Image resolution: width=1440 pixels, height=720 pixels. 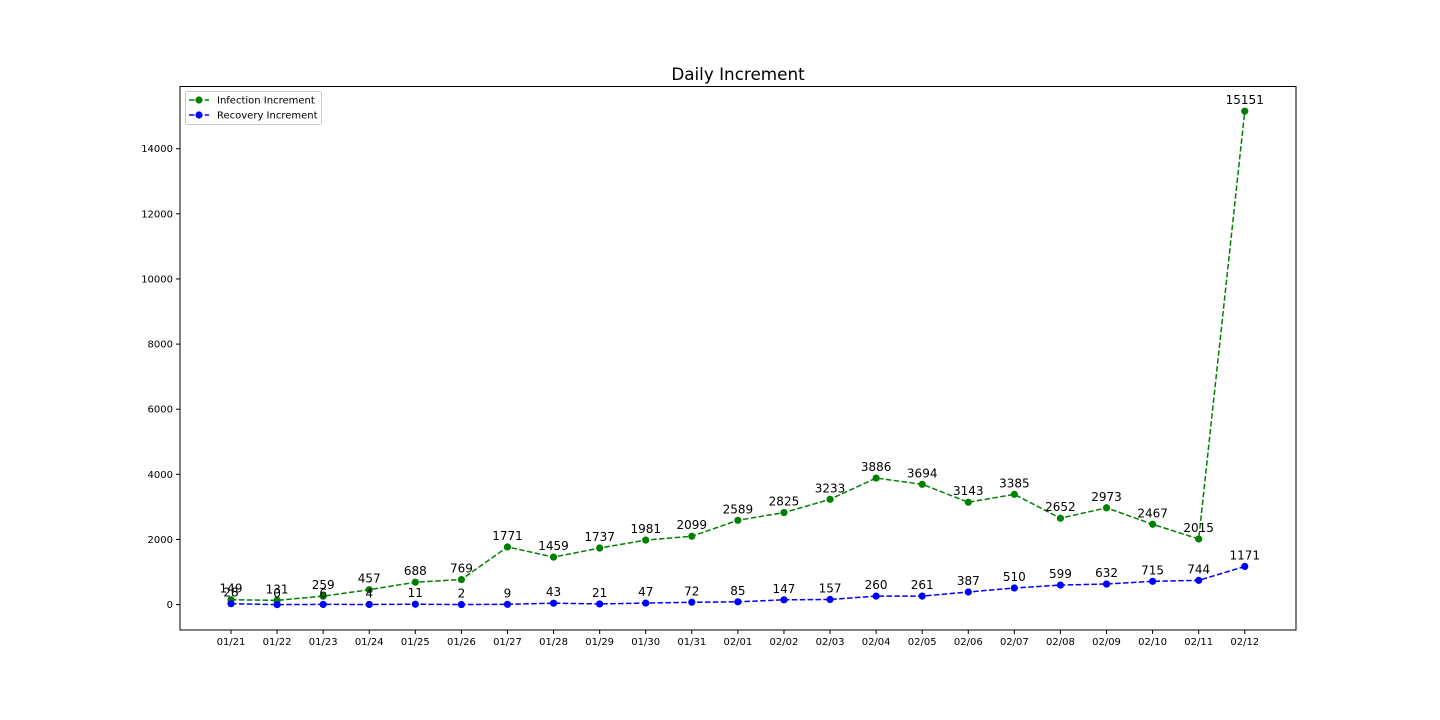 I want to click on x-tick-label: 01/24, so click(x=369, y=642).